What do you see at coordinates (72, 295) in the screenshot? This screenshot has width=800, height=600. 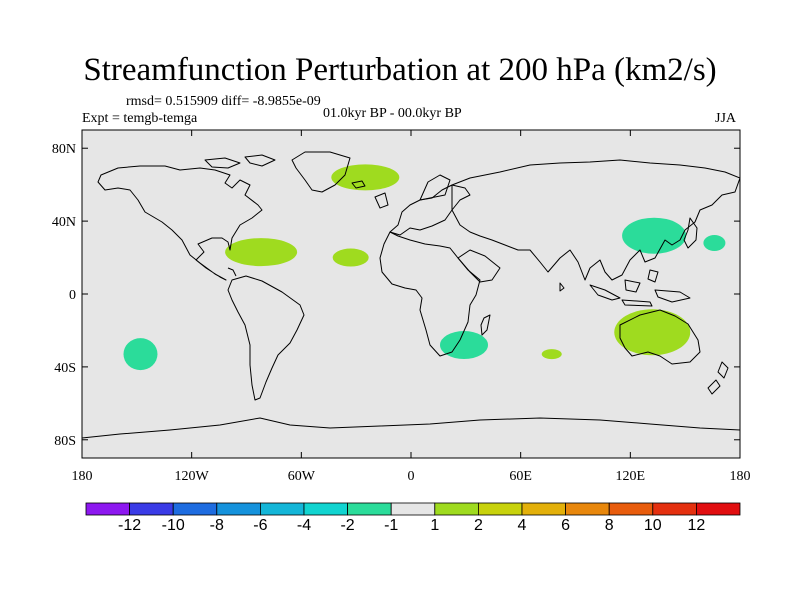 I see `lat-label: 0` at bounding box center [72, 295].